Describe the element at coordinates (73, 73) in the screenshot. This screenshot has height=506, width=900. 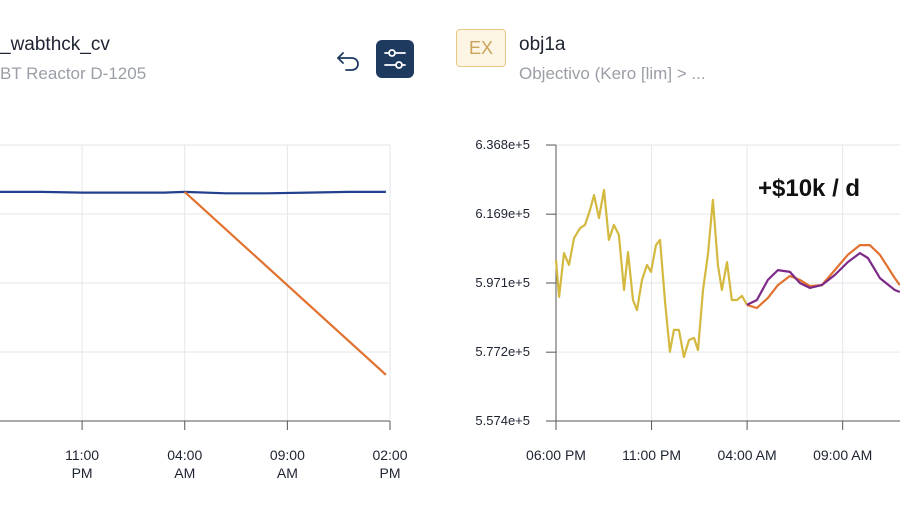
I see `left-subtitle: BT Reactor D-1205` at that location.